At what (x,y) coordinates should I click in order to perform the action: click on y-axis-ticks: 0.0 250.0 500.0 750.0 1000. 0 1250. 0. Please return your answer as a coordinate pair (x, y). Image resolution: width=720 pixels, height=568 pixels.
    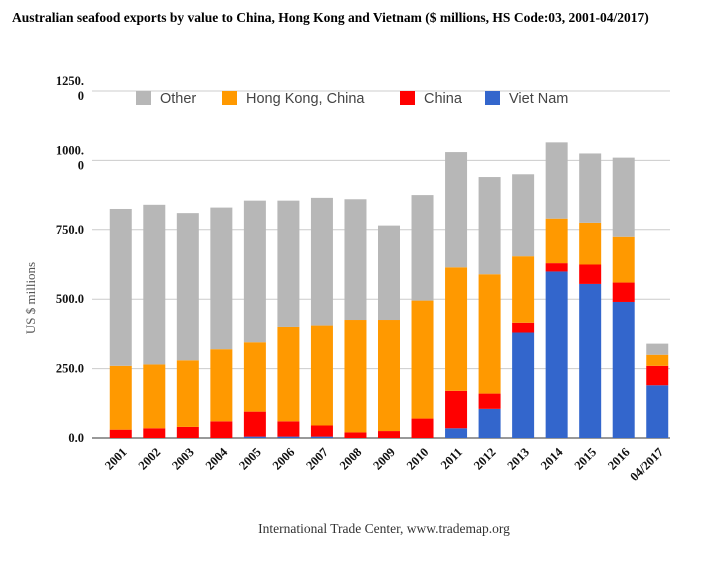
    Looking at the image, I should click on (70, 259).